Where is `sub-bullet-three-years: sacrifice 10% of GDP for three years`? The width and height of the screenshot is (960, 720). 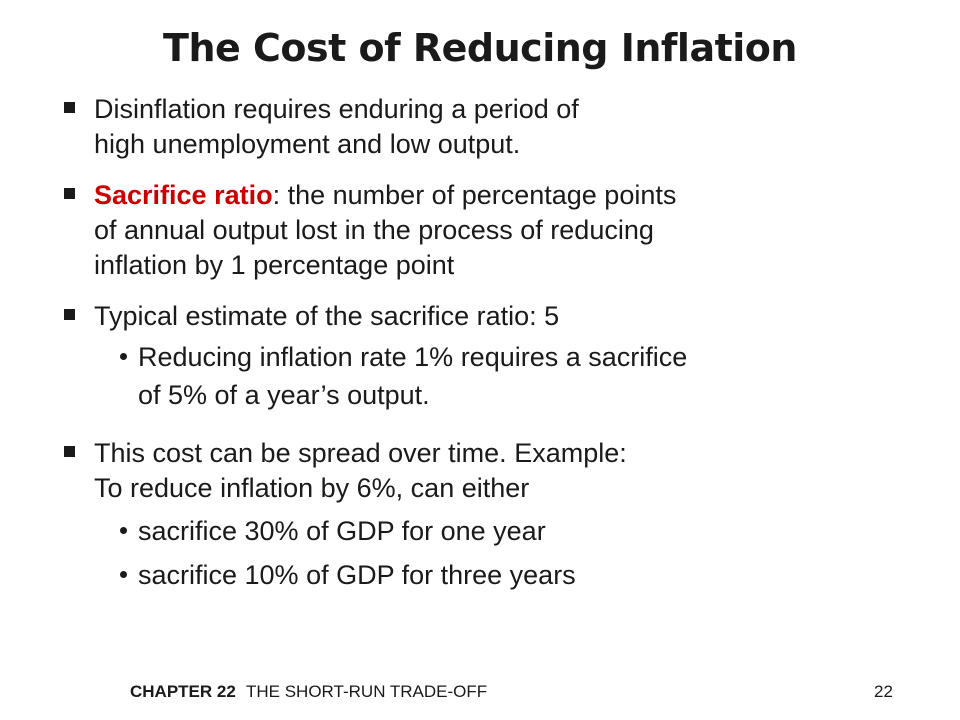 sub-bullet-three-years: sacrifice 10% of GDP for three years is located at coordinates (498, 575).